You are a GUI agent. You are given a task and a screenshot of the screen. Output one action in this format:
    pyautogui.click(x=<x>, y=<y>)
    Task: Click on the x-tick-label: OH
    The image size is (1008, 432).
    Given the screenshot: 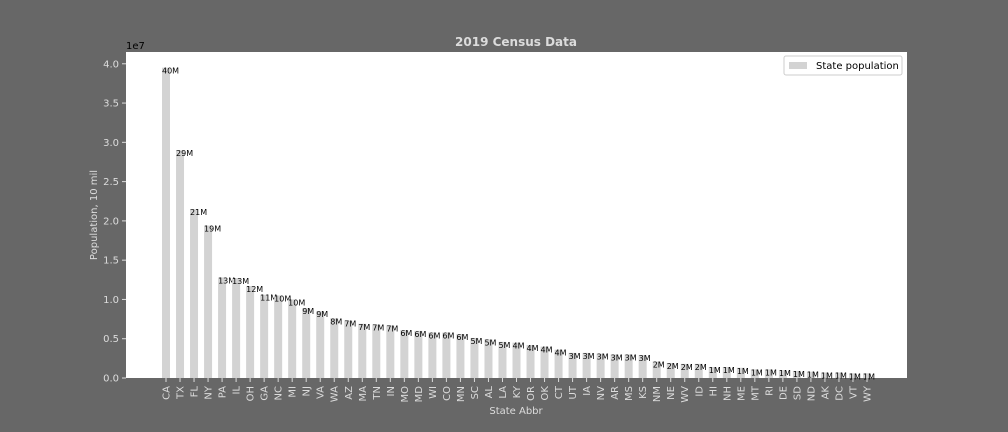 What is the action you would take?
    pyautogui.click(x=251, y=393)
    